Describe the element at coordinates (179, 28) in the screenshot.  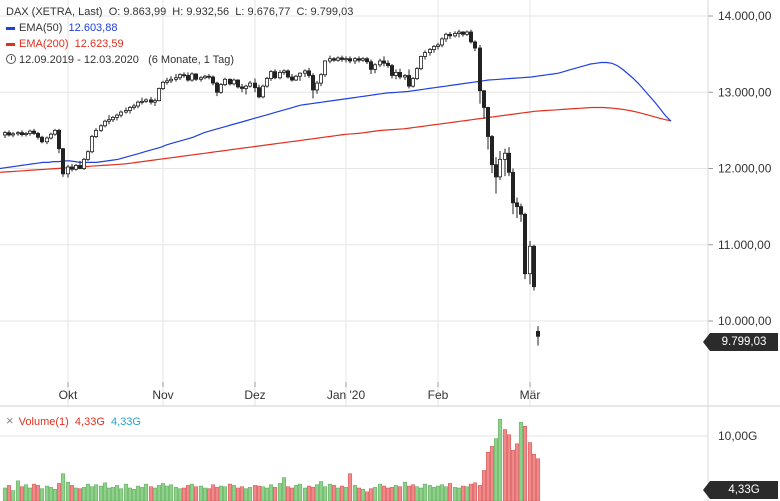
I see `legend-ema50-row: EMA(50) 12.603,88` at that location.